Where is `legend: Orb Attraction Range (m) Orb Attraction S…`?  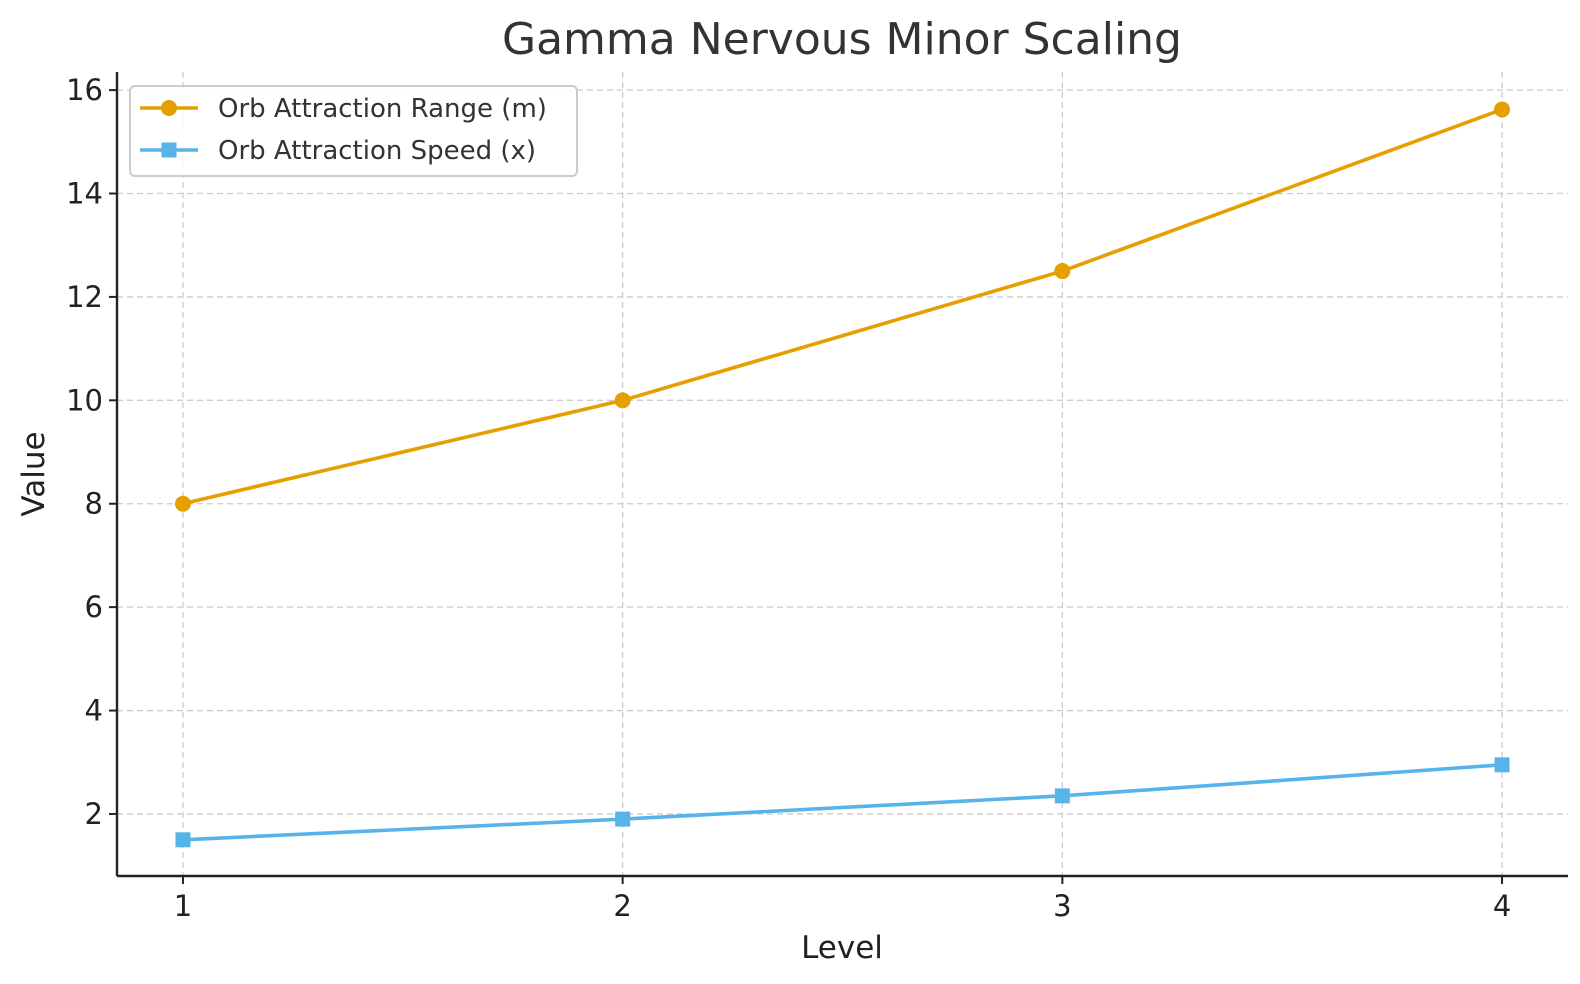 legend: Orb Attraction Range (m) Orb Attraction S… is located at coordinates (353, 131).